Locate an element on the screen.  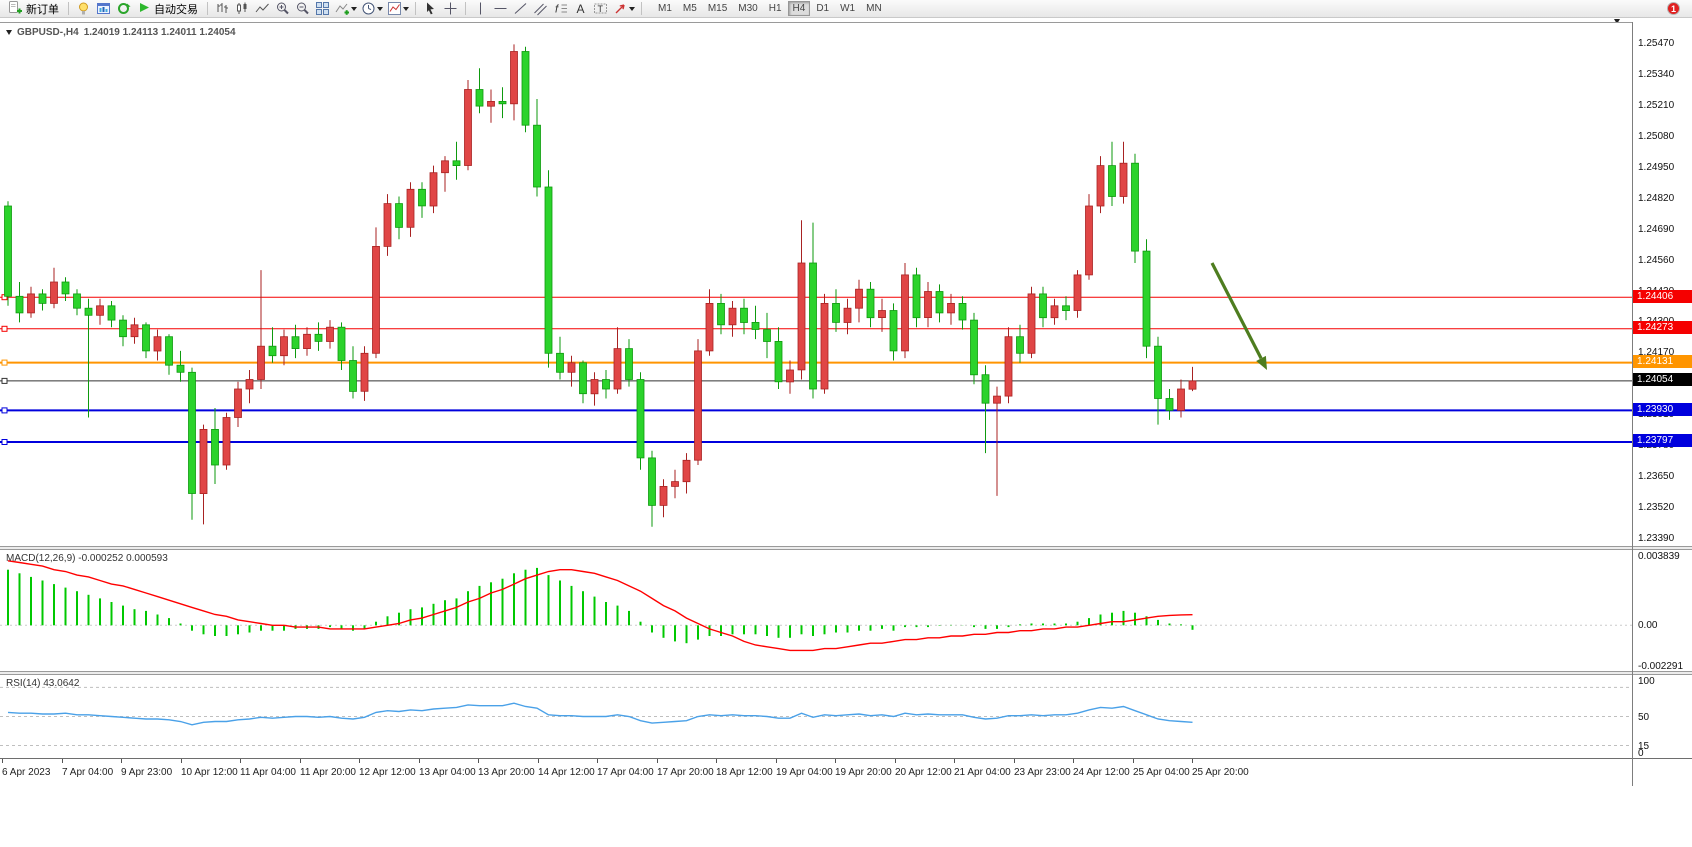
time-label: 12 Apr 12:00 is located at coordinates (387, 772).